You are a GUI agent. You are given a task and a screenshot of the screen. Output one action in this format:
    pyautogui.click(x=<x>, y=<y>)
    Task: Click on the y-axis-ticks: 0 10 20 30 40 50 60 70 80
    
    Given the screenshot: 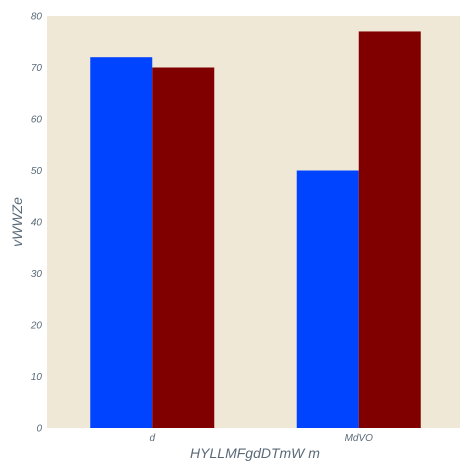 What is the action you would take?
    pyautogui.click(x=36, y=223)
    